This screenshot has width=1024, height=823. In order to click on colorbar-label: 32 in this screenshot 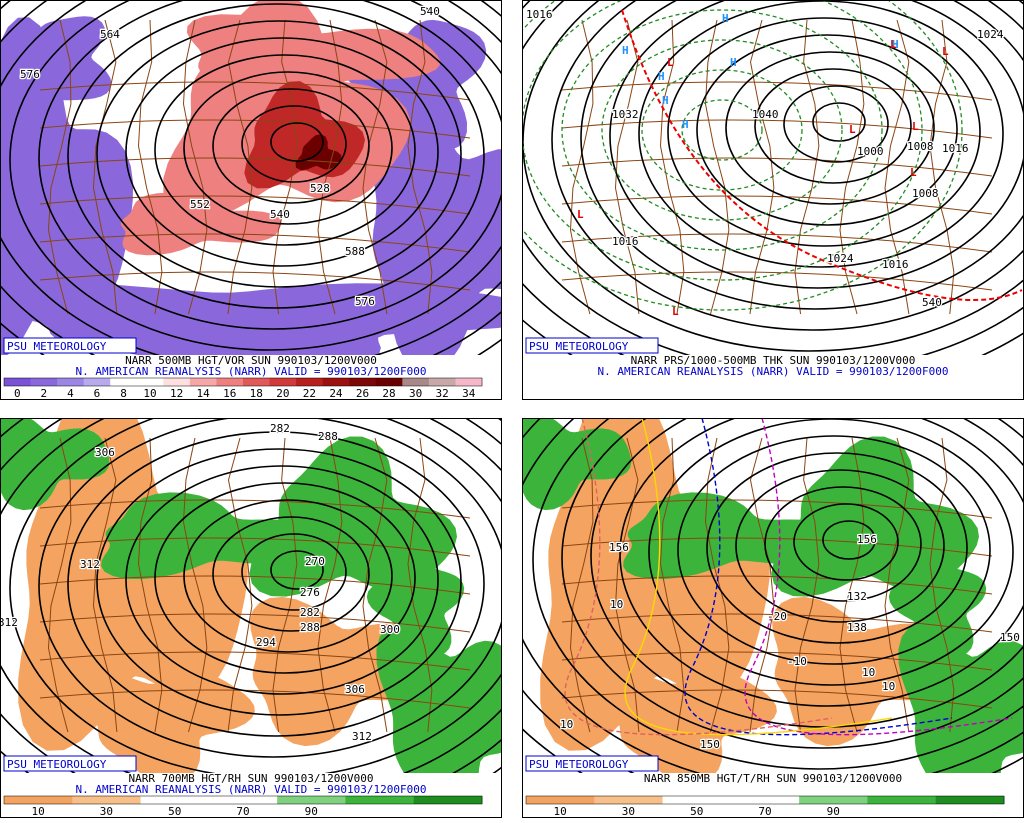, I will do `click(442, 393)`.